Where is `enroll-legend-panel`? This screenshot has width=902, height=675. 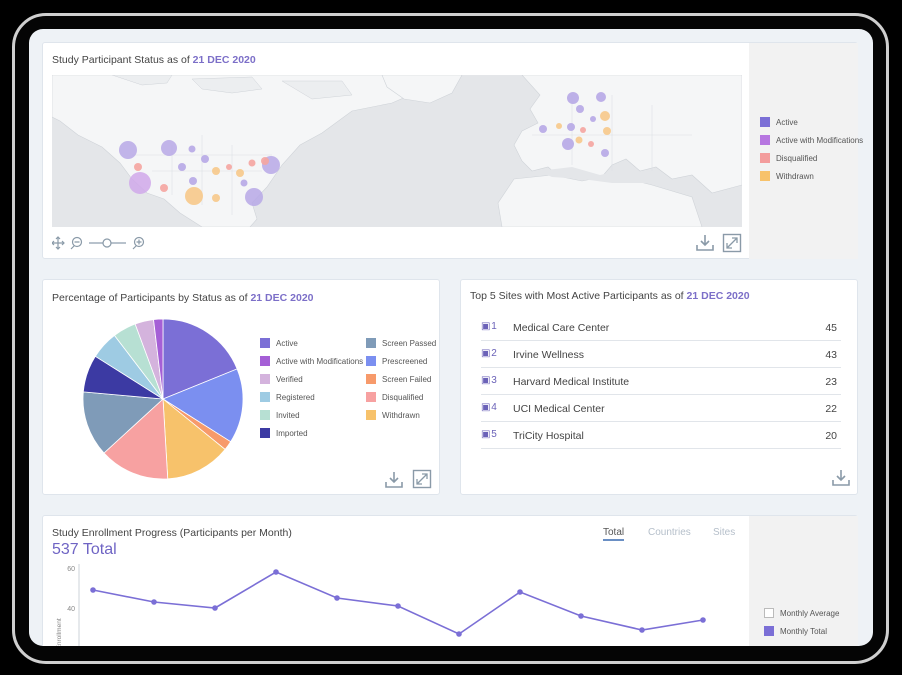
enroll-legend-panel is located at coordinates (803, 581).